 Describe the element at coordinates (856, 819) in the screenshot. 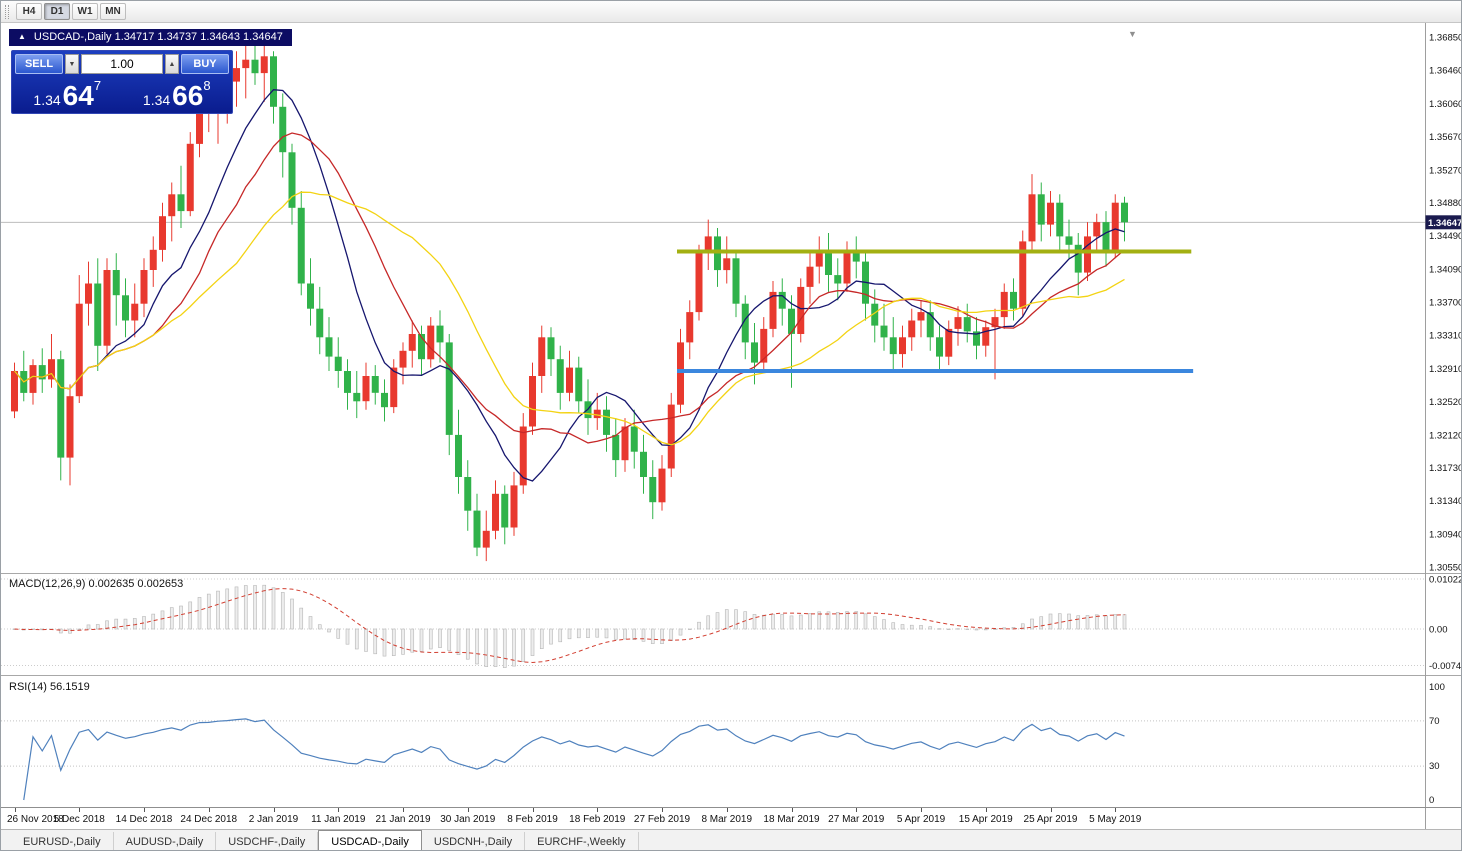

I see `date-axis-label: 27 Mar 2019` at that location.